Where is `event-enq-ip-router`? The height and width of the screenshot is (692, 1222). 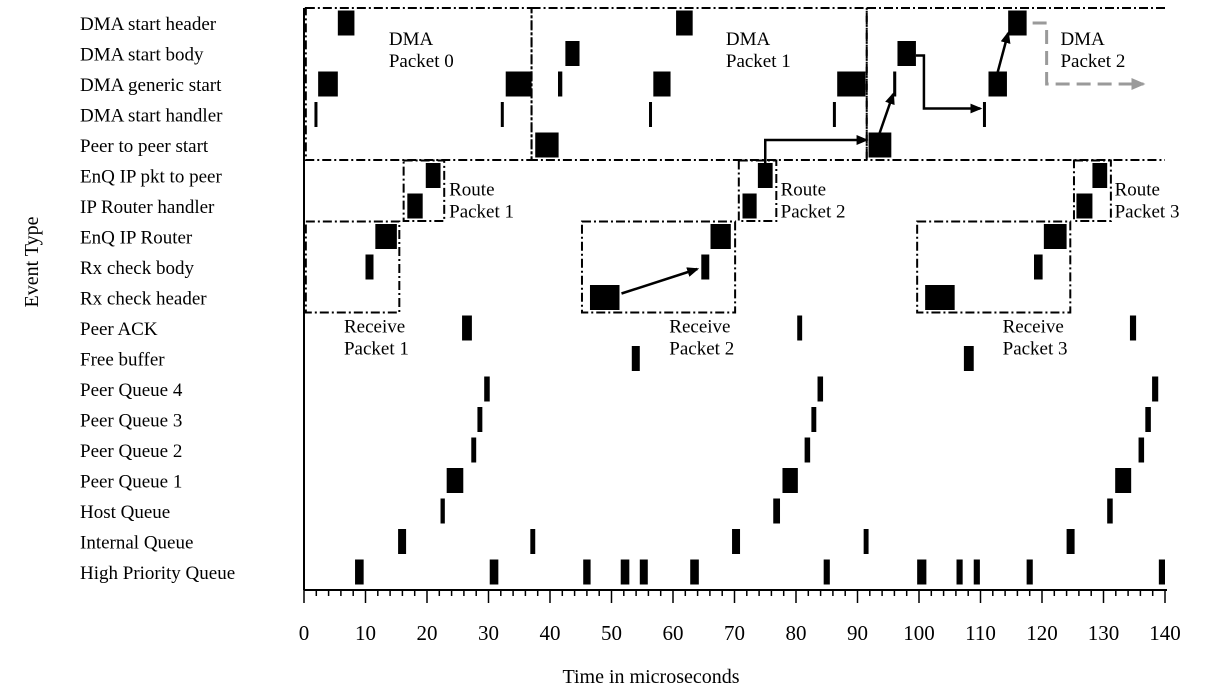 event-enq-ip-router is located at coordinates (1055, 236).